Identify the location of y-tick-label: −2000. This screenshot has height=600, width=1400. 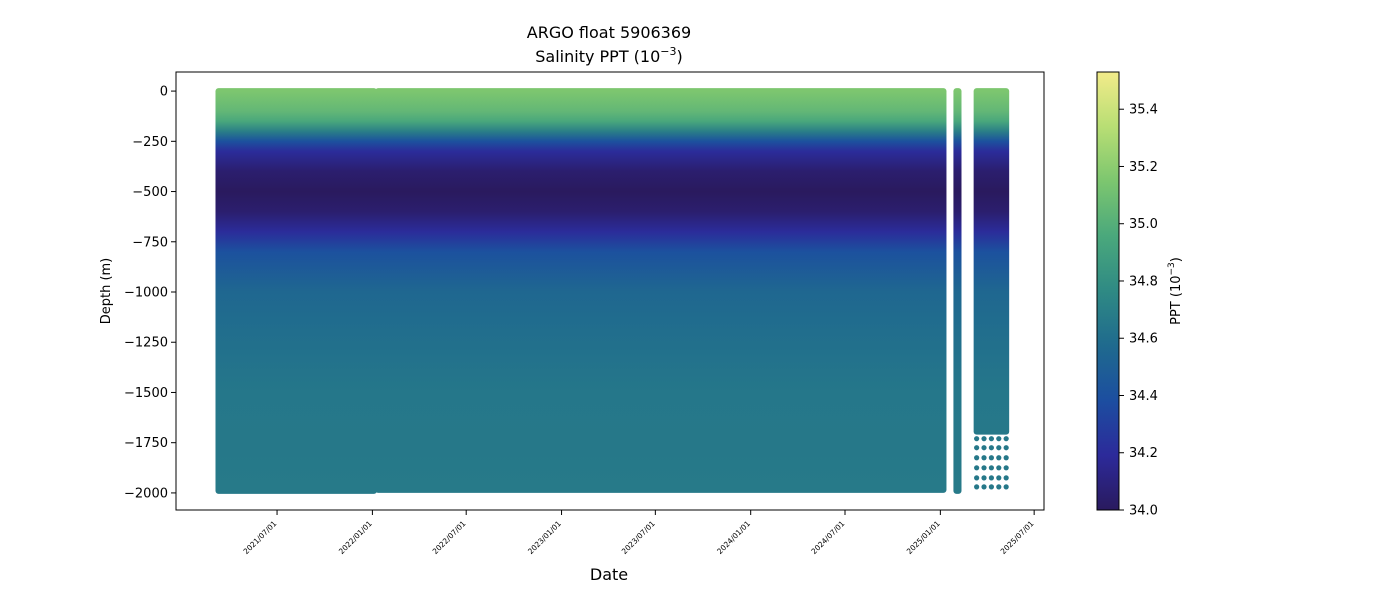
(146, 493).